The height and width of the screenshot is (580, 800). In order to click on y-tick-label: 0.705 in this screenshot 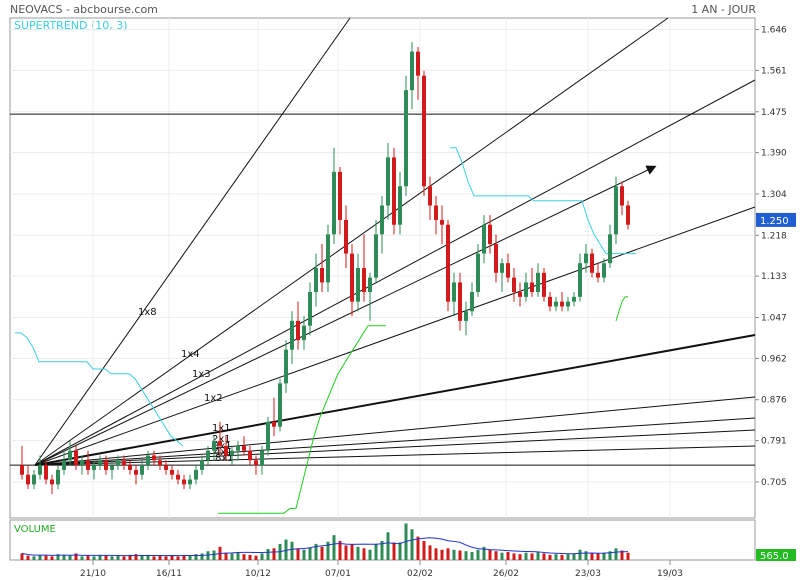, I will do `click(774, 483)`.